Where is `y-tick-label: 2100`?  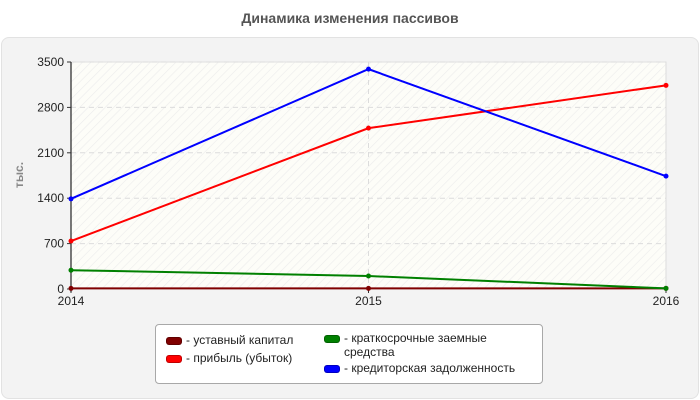
y-tick-label: 2100 is located at coordinates (50, 153).